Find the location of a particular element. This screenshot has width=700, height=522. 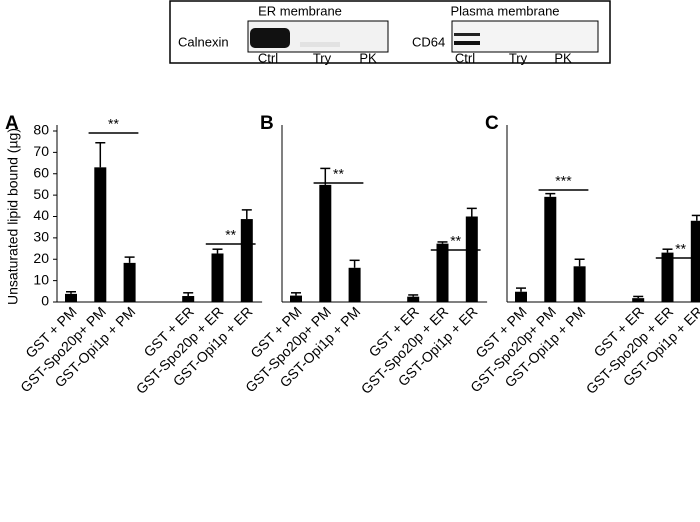

panel-label: A is located at coordinates (12, 123).